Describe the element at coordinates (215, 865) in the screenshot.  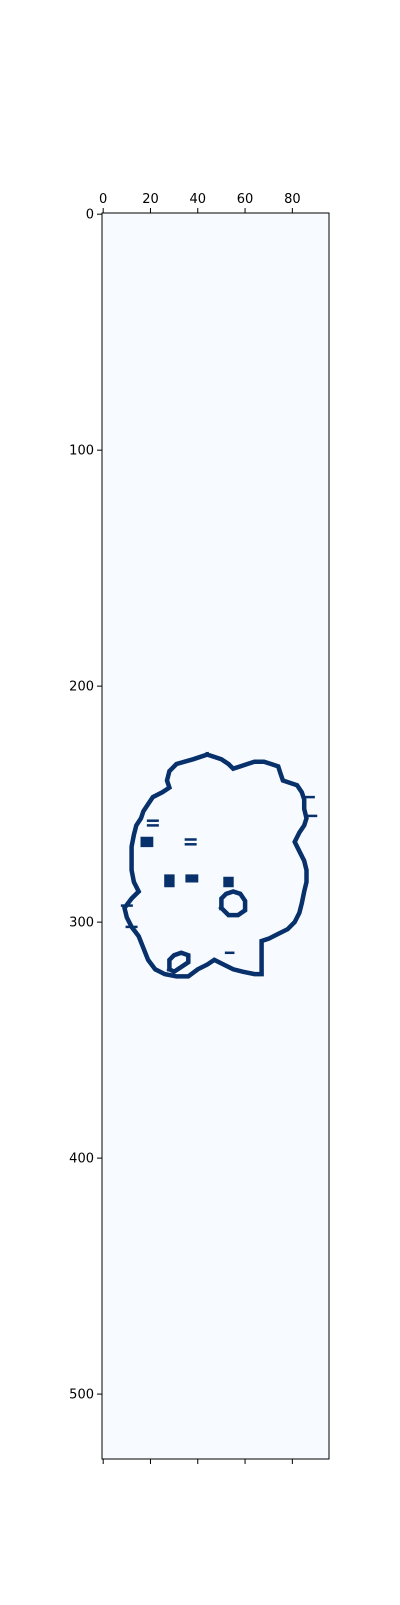
I see `outline-contour` at that location.